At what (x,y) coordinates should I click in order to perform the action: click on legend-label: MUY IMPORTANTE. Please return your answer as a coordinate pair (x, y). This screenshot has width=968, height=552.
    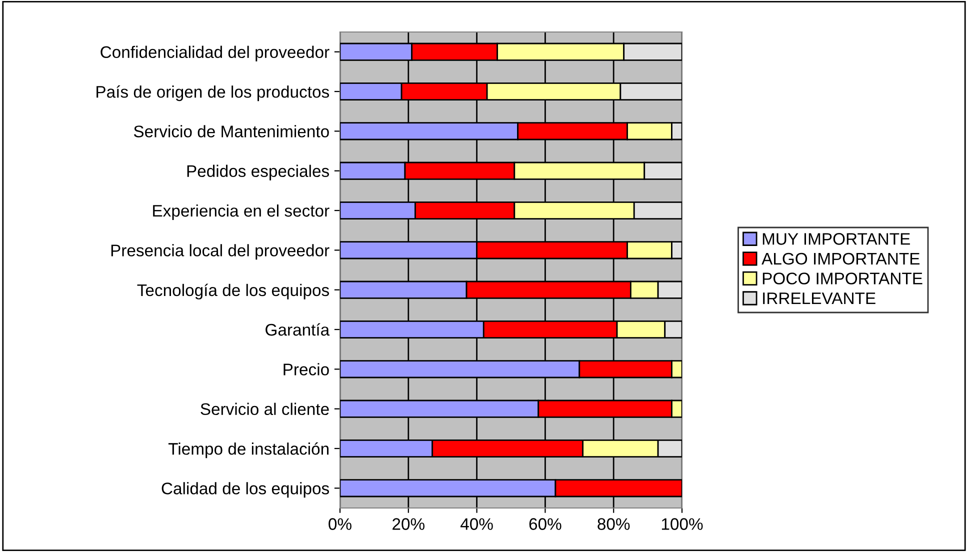
    Looking at the image, I should click on (836, 239).